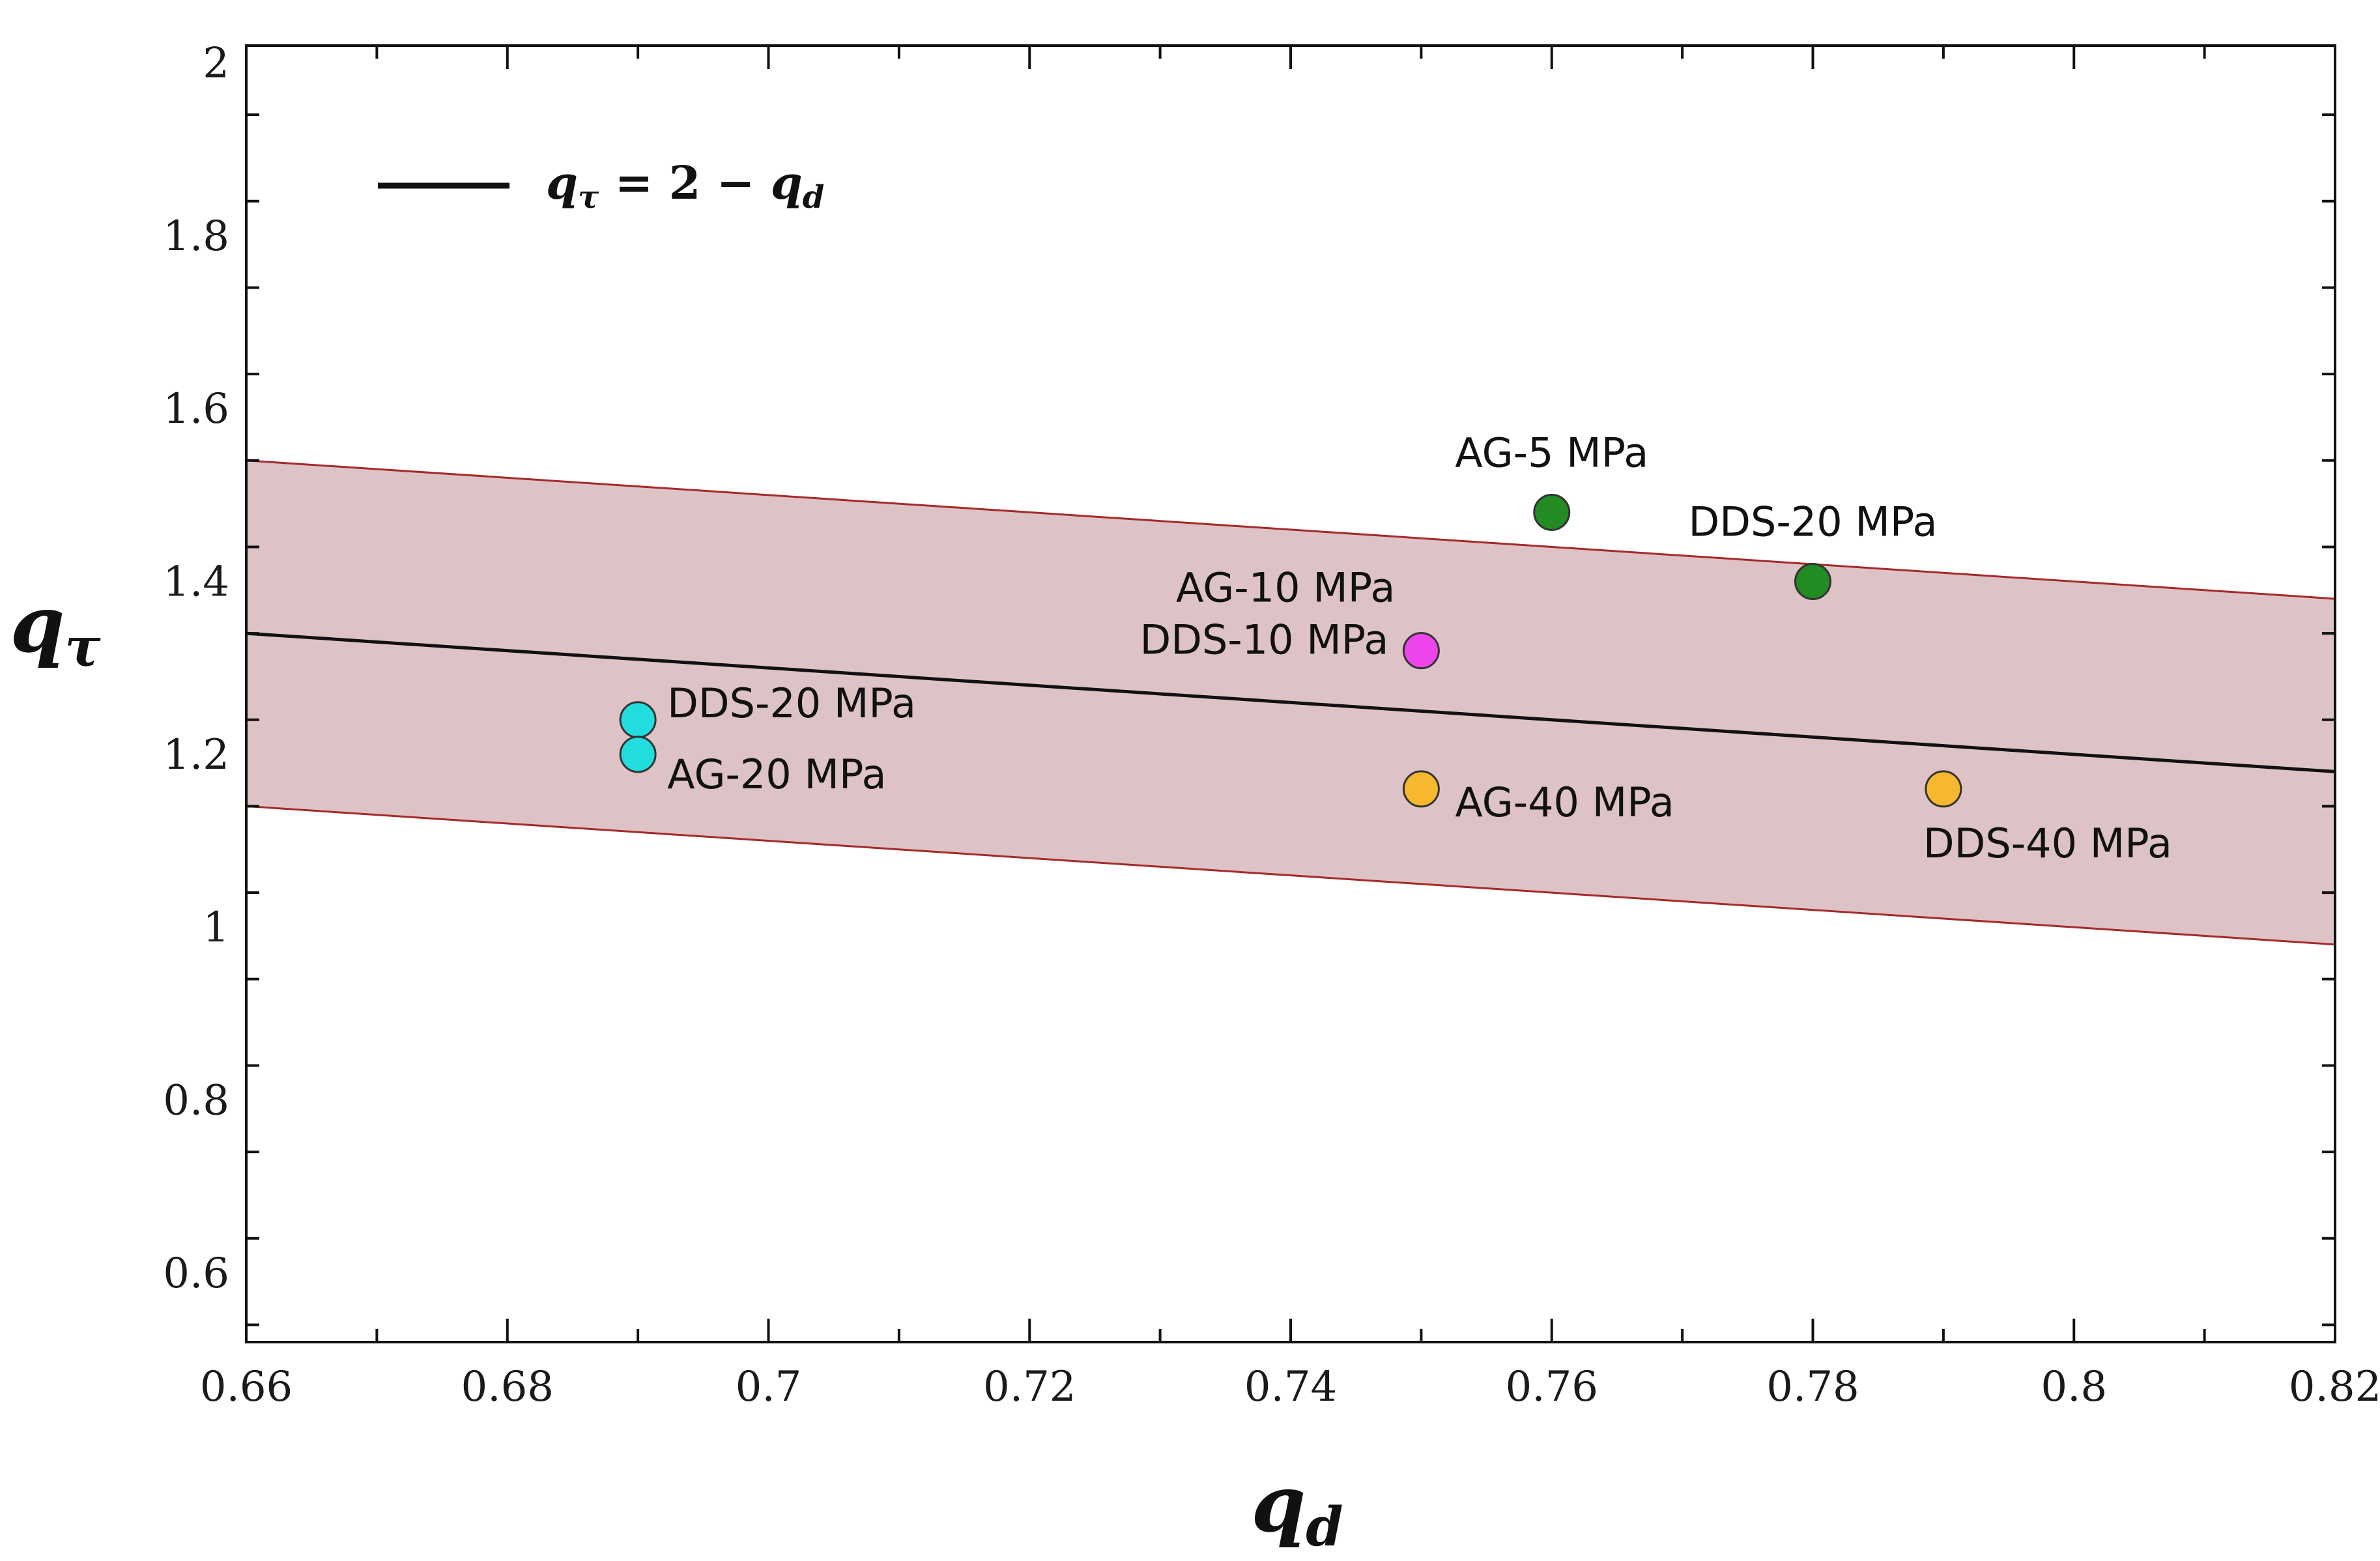 The width and height of the screenshot is (2380, 1561). What do you see at coordinates (685, 186) in the screenshot?
I see `legend-label: qτ = 2 − qd` at bounding box center [685, 186].